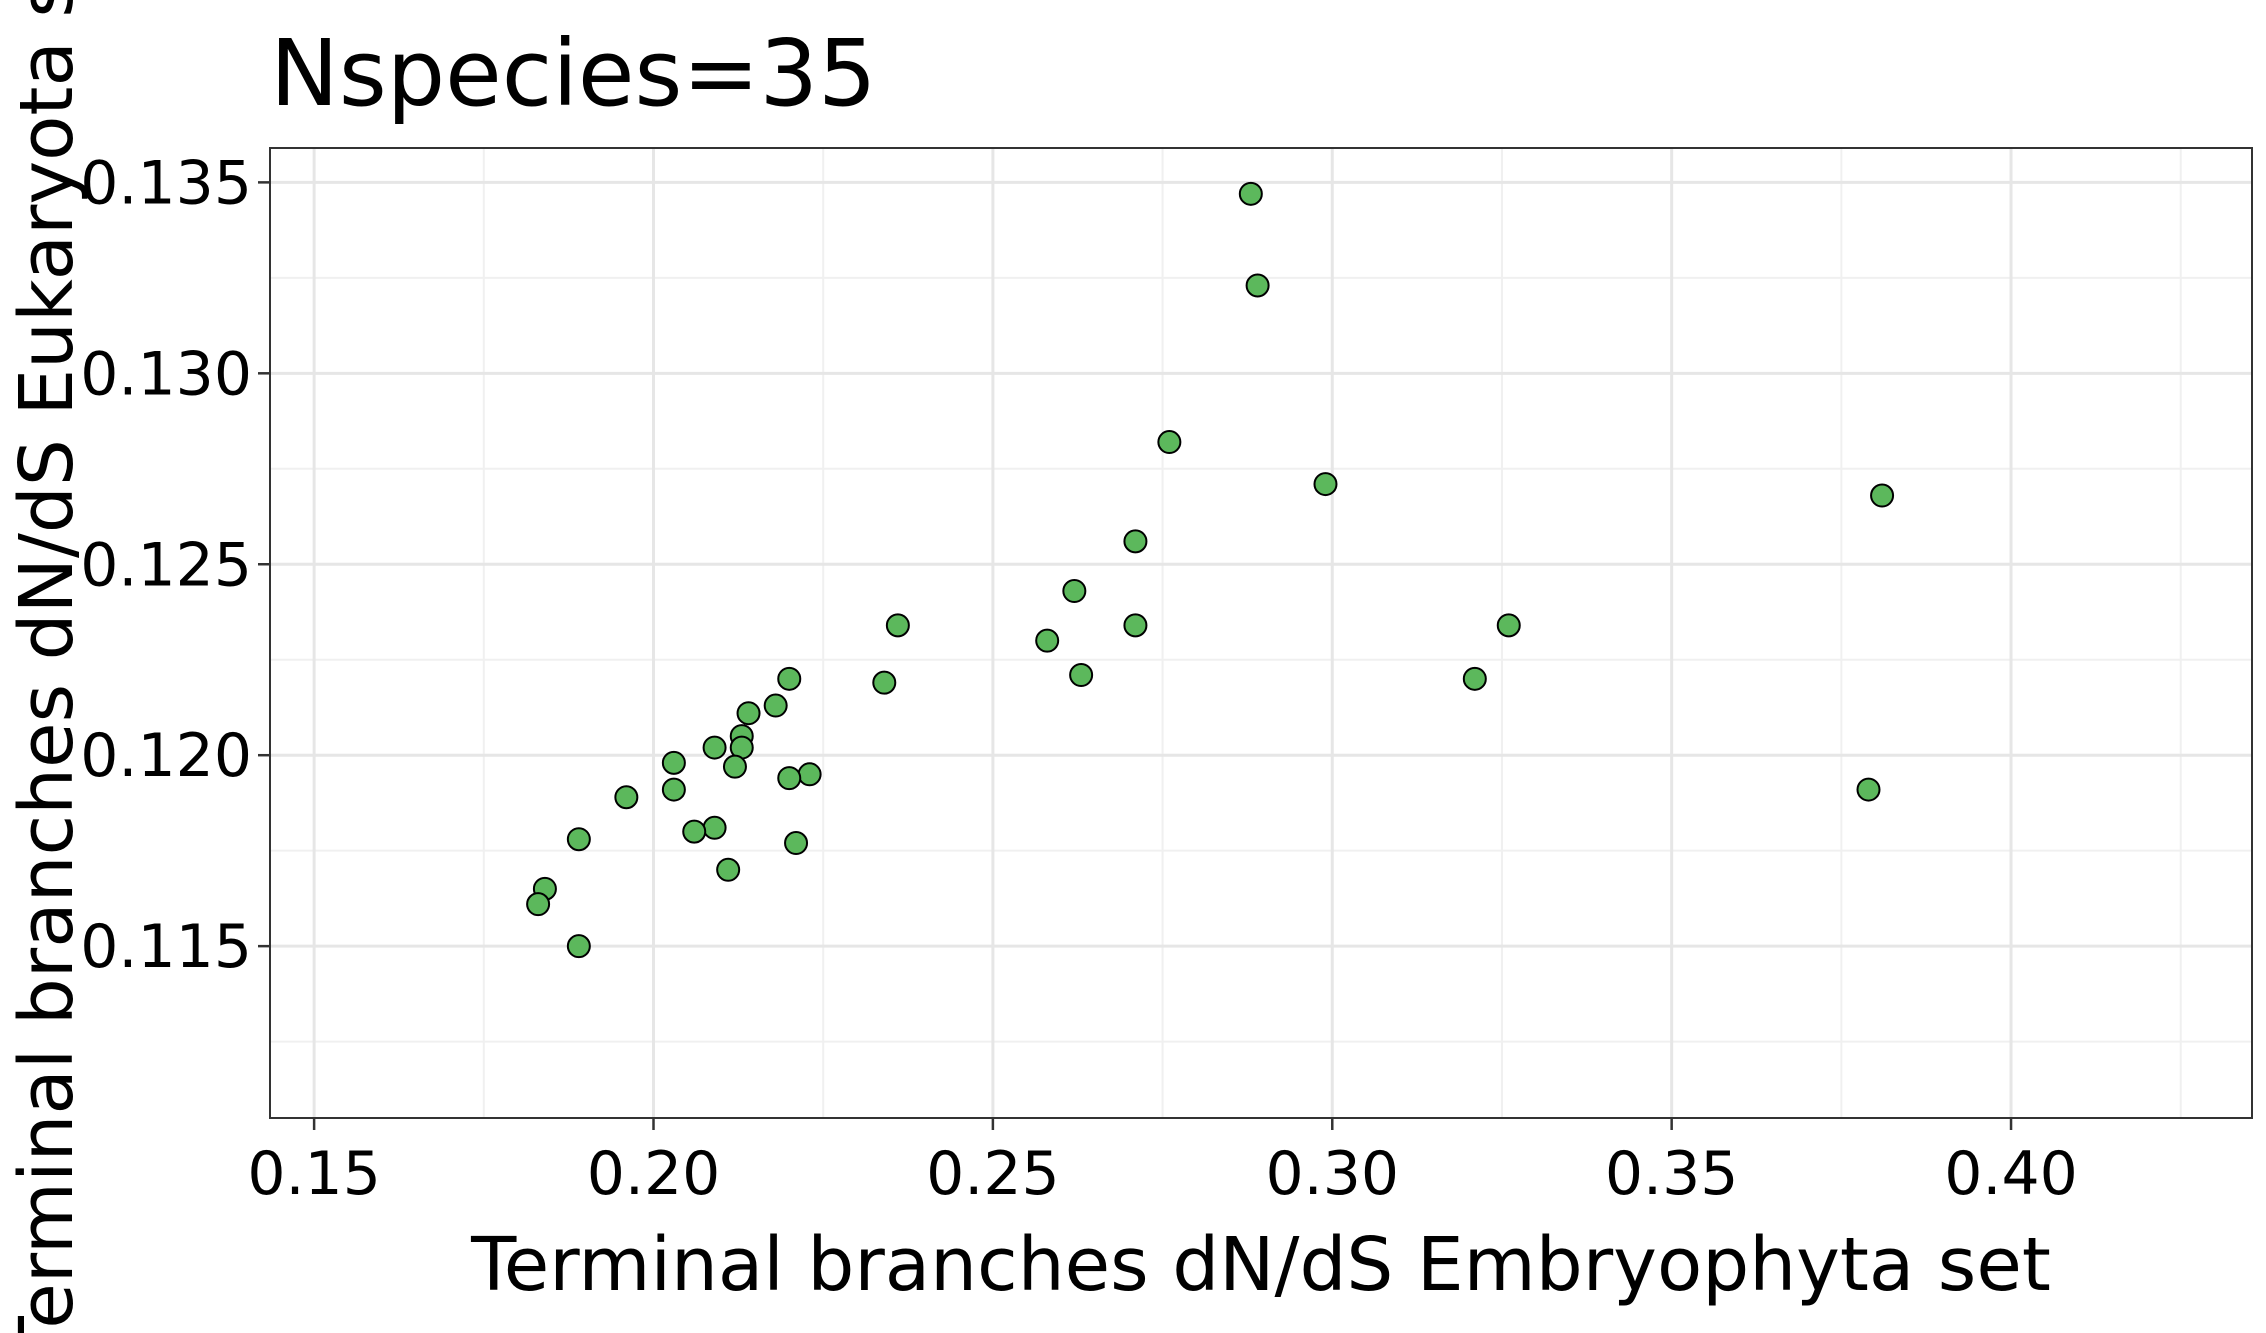 This screenshot has height=1333, width=2266. Describe the element at coordinates (314, 1174) in the screenshot. I see `x-tick-label: 0.15` at that location.